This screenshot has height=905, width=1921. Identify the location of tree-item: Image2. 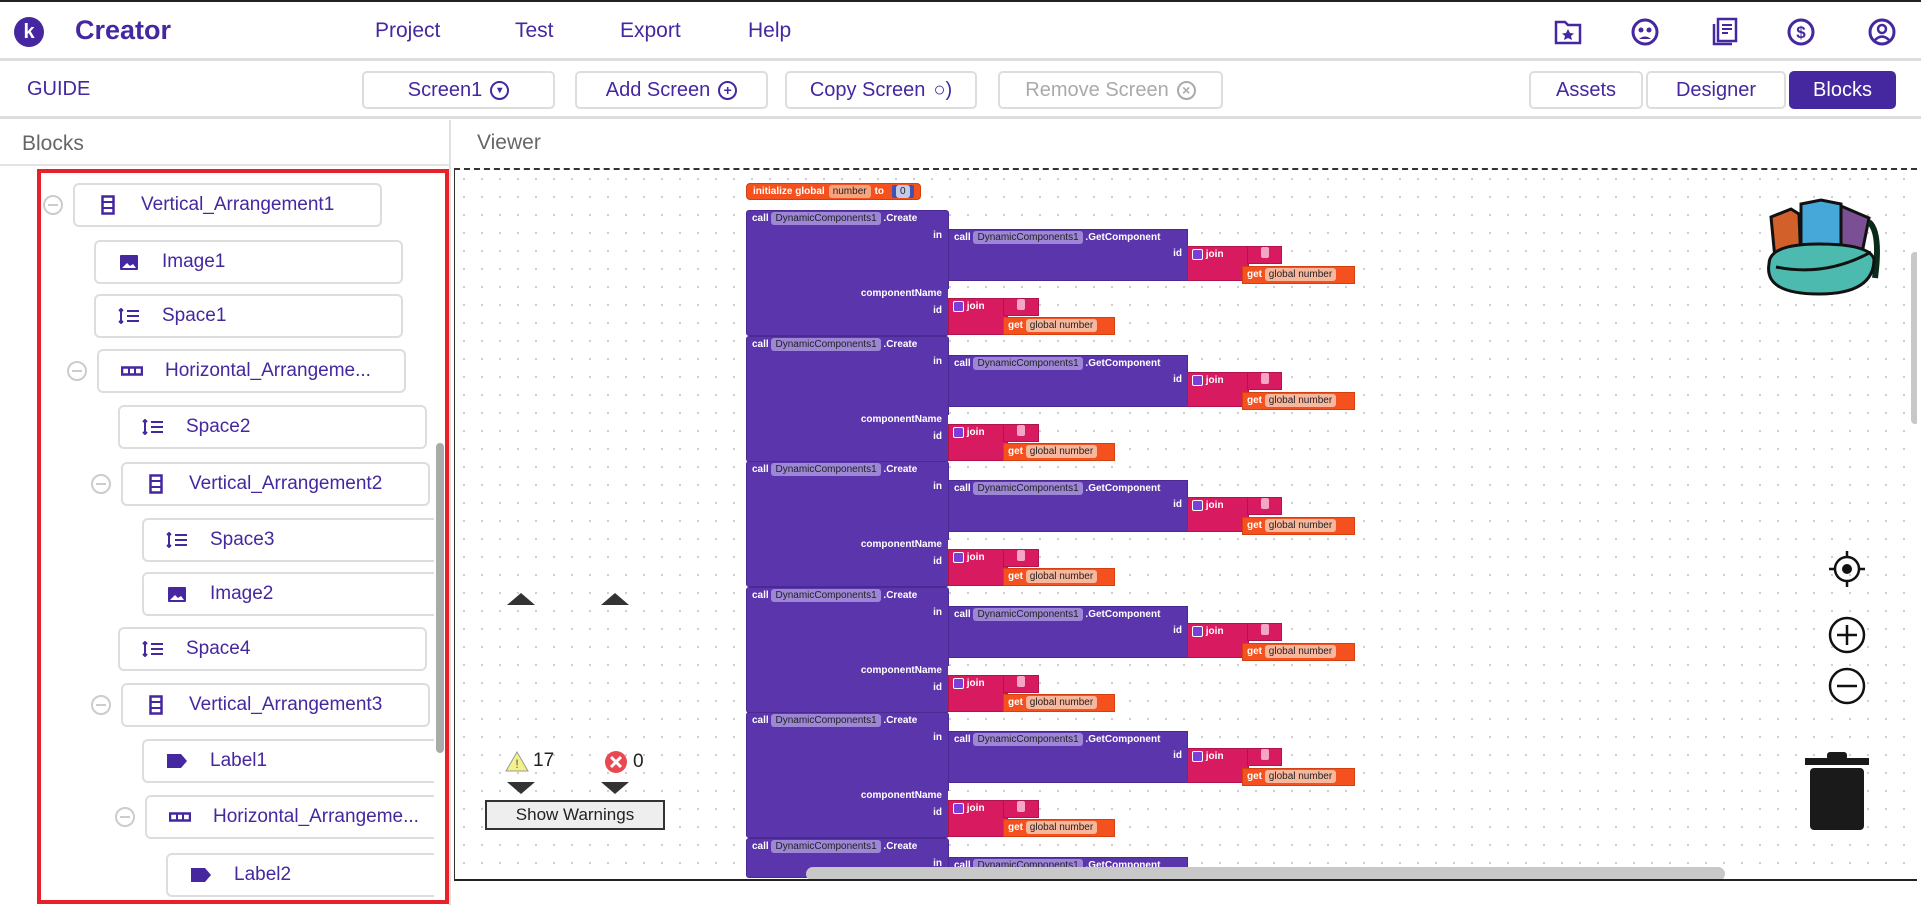
(288, 594).